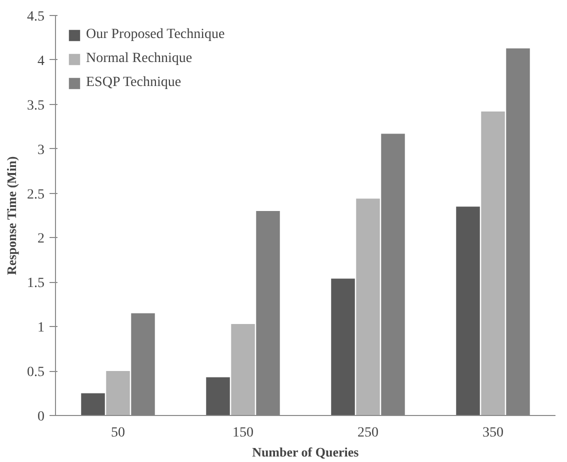 Image resolution: width=567 pixels, height=462 pixels. Describe the element at coordinates (134, 83) in the screenshot. I see `legend-label: ESQP Technique` at that location.